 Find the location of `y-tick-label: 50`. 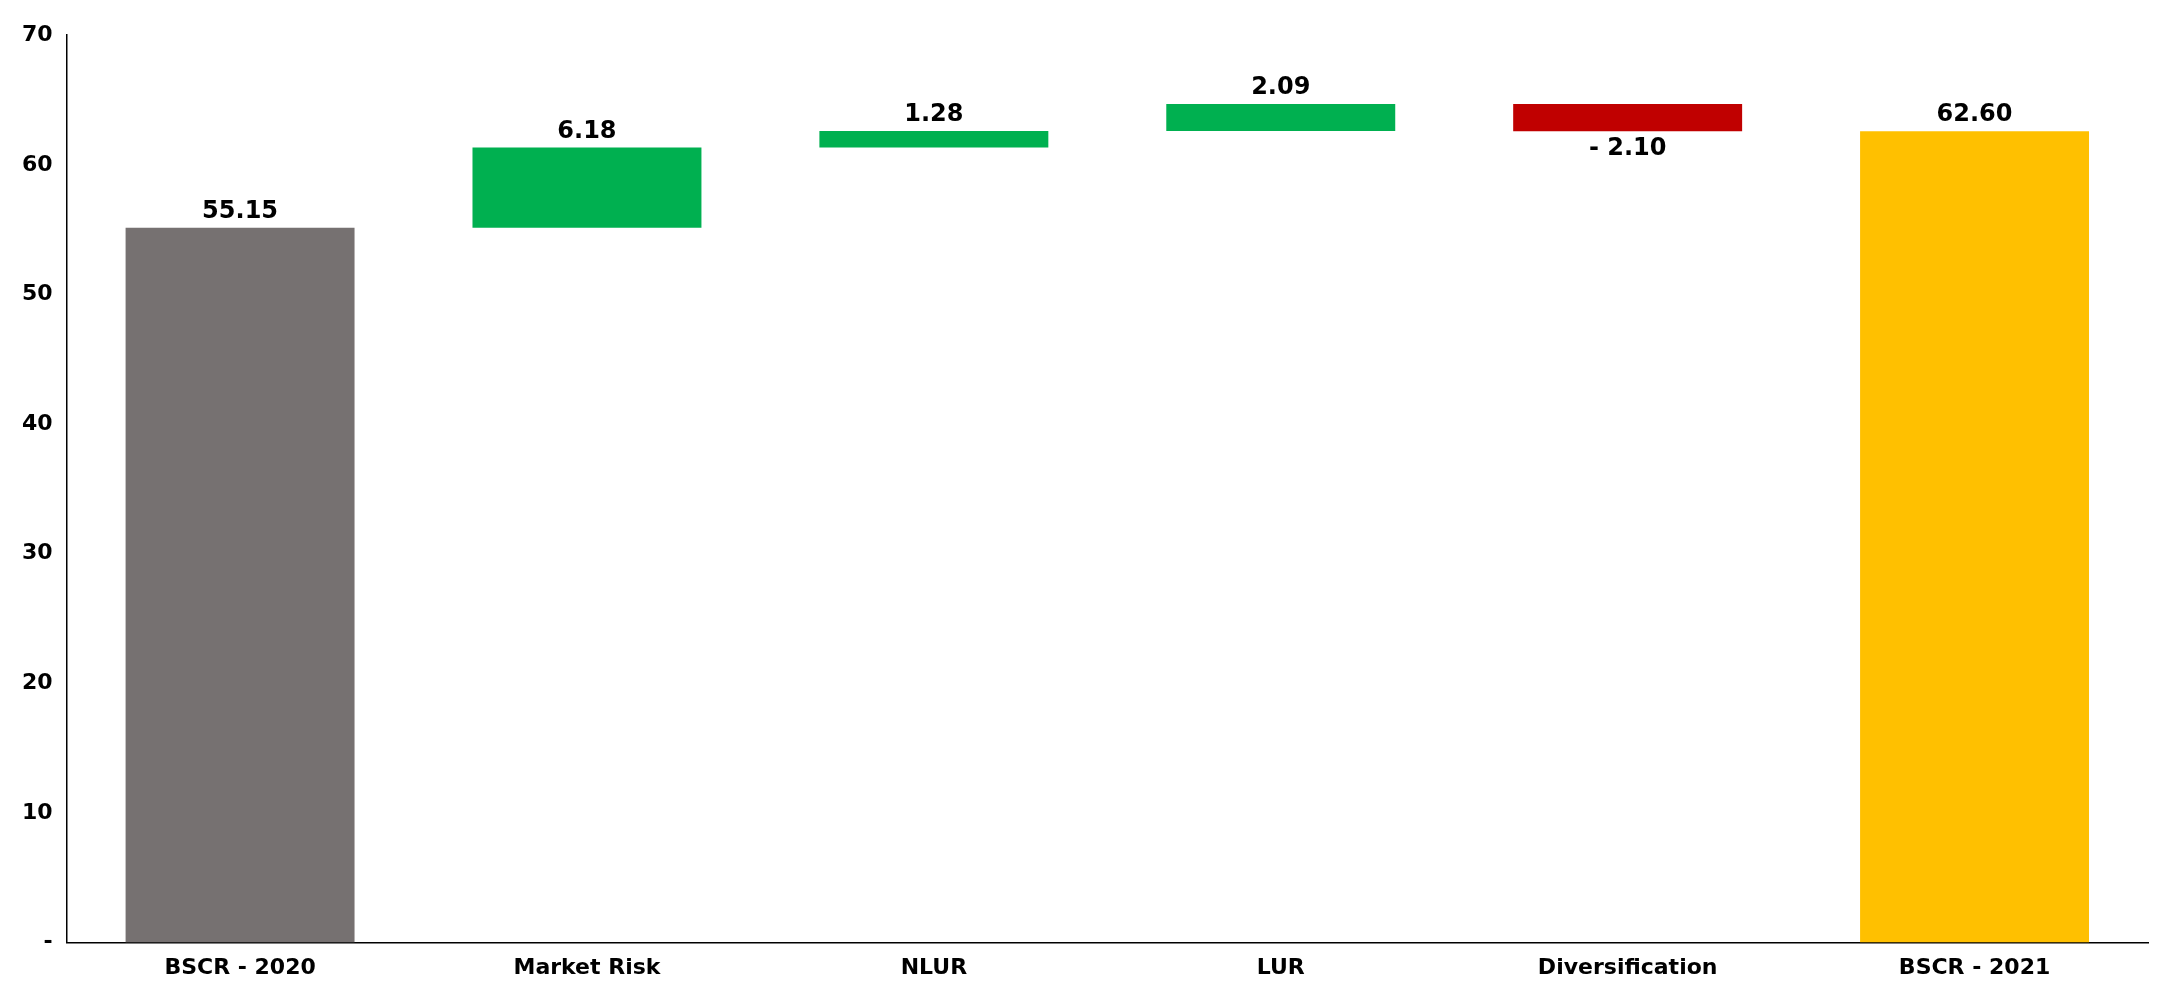

y-tick-label: 50 is located at coordinates (37, 293).